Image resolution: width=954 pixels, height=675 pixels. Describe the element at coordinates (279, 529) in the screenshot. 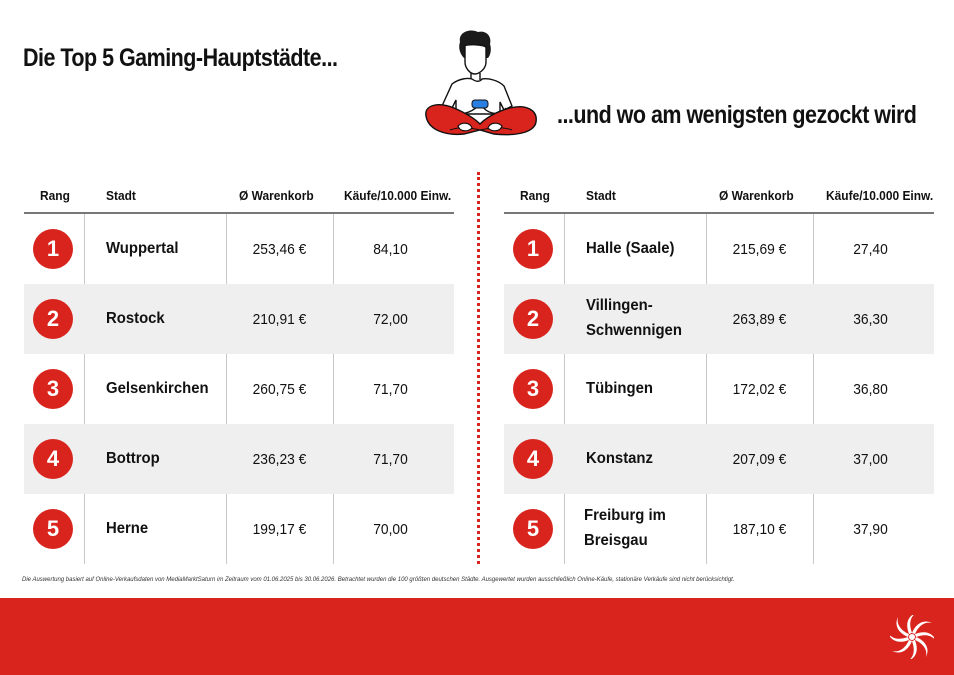

I see `basket-value: 199,17 €` at that location.